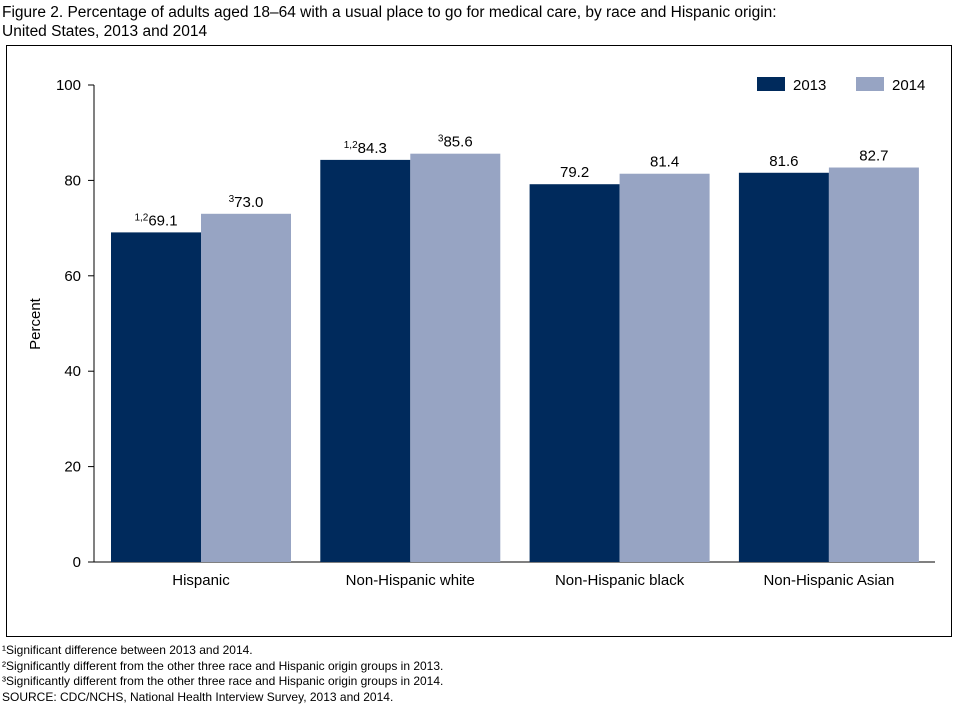  Describe the element at coordinates (771, 84) in the screenshot. I see `legend-swatch-2013` at that location.